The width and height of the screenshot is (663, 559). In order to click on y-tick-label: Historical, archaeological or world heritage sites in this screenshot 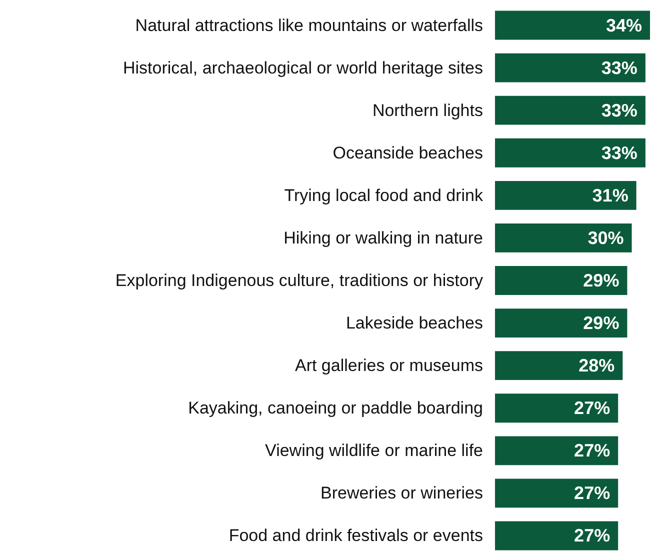, I will do `click(303, 68)`.